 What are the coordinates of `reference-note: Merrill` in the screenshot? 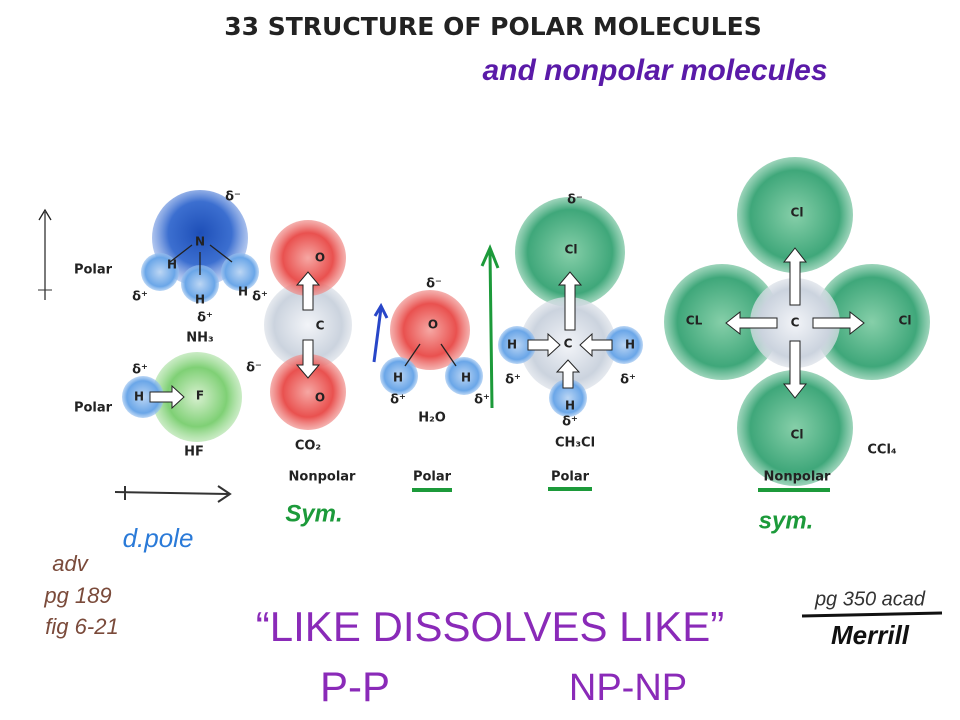 It's located at (870, 635).